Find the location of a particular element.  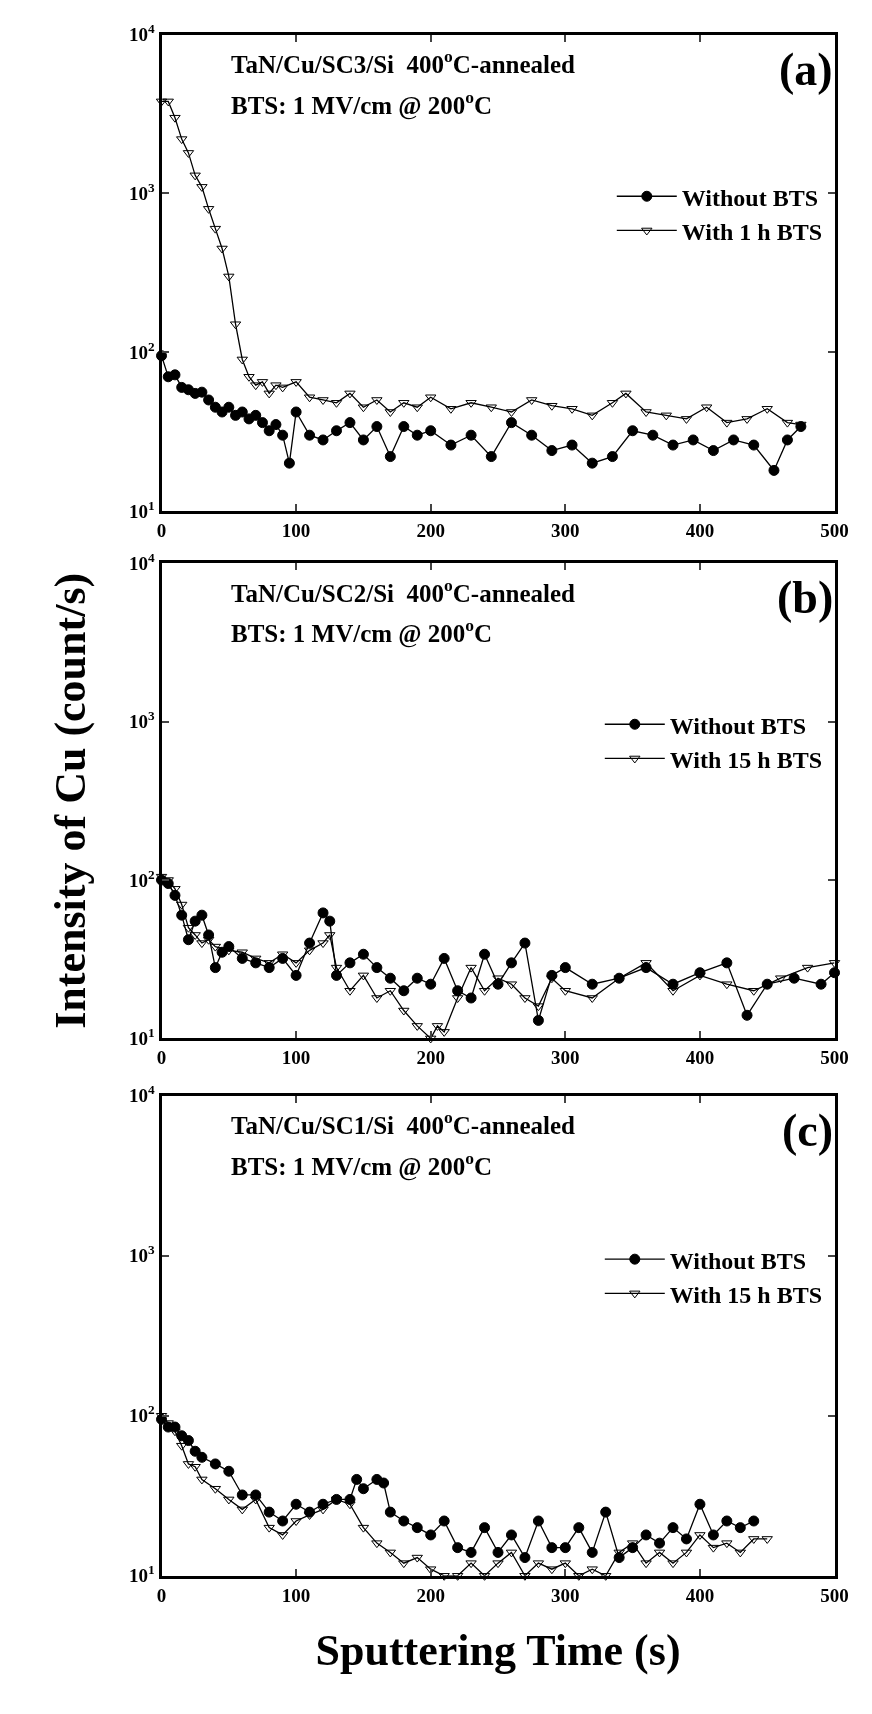

y-axis-title: Intensity of Cu (count/s) is located at coordinates (71, 800).